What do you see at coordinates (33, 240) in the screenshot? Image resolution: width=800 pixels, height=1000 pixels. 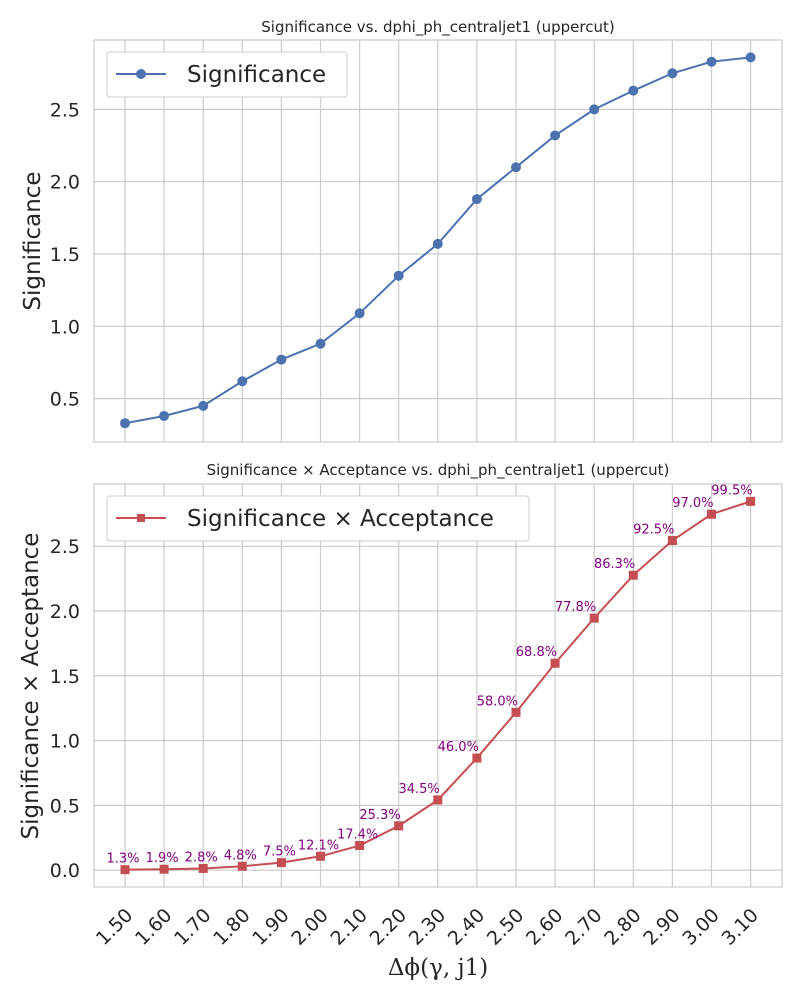 I see `top-y-axis-label: Significance` at bounding box center [33, 240].